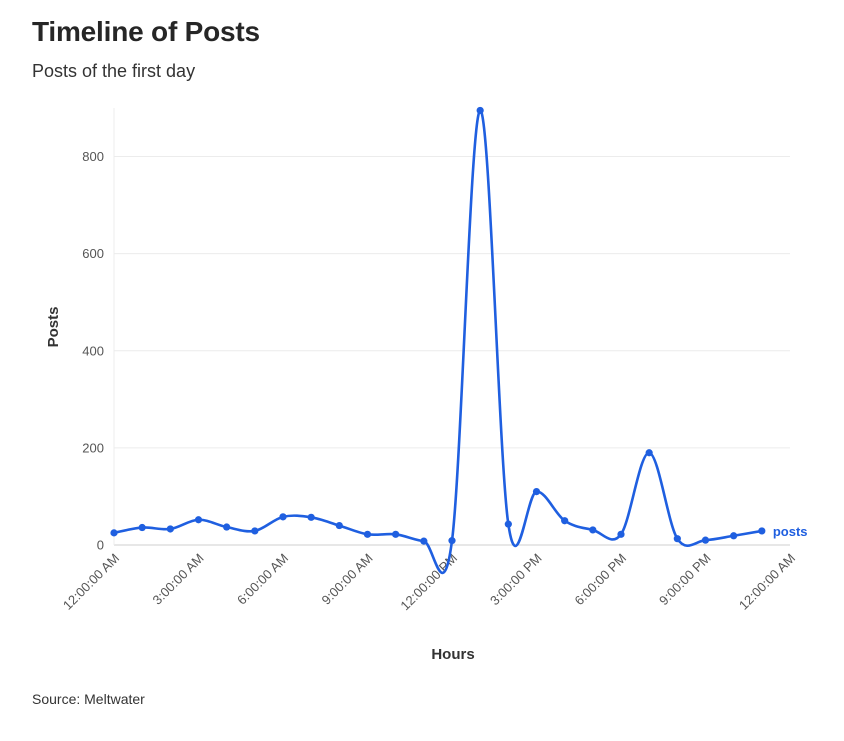 The height and width of the screenshot is (741, 844). Describe the element at coordinates (93, 447) in the screenshot. I see `y-tick-label: 200` at that location.